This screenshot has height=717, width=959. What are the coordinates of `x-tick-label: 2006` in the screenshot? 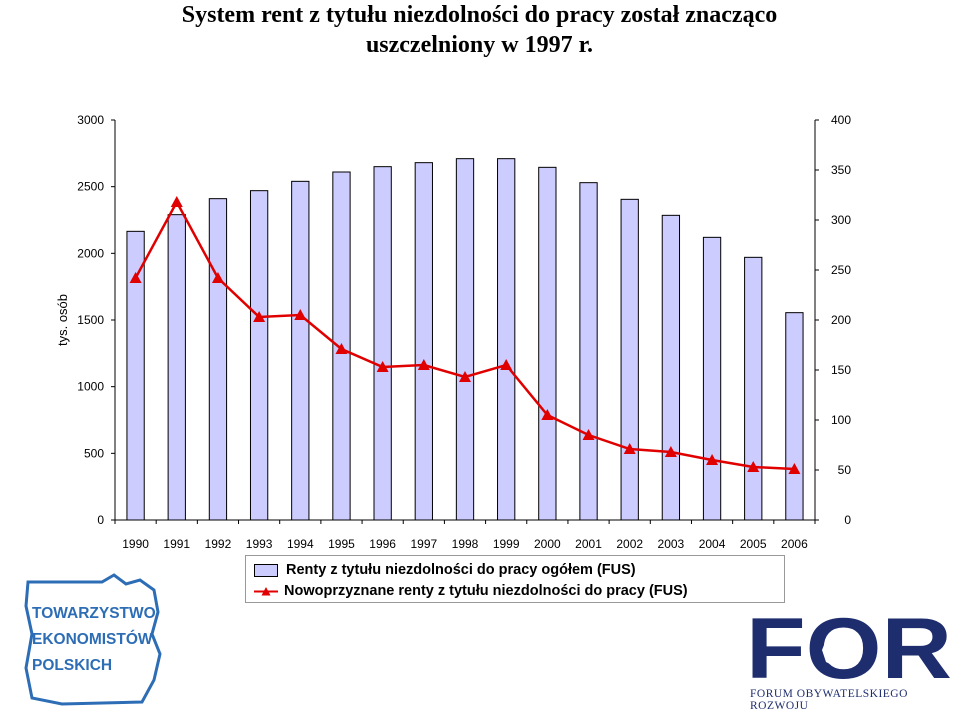 It's located at (794, 544).